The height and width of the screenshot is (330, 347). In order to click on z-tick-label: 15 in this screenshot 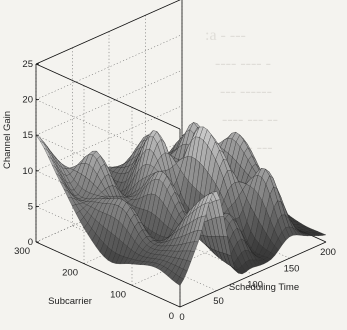, I will do `click(27, 135)`.